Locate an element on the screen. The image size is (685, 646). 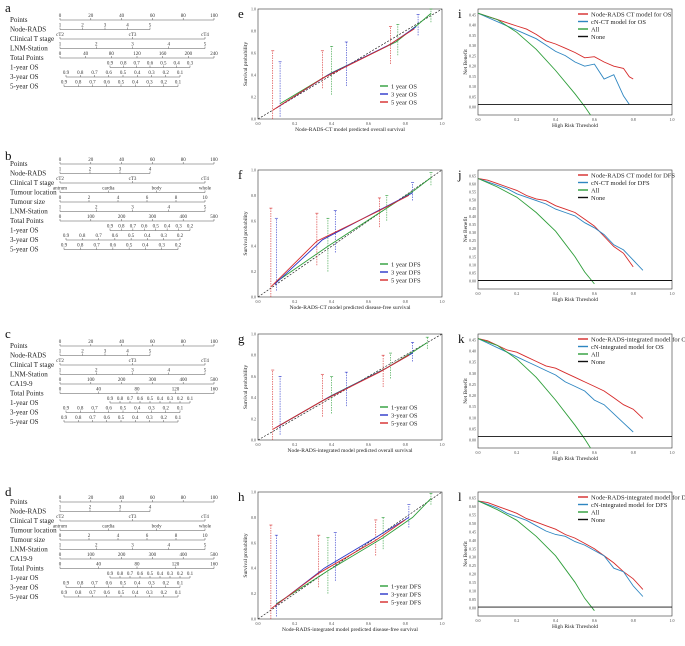
panel-label-c: c is located at coordinates (8, 333).